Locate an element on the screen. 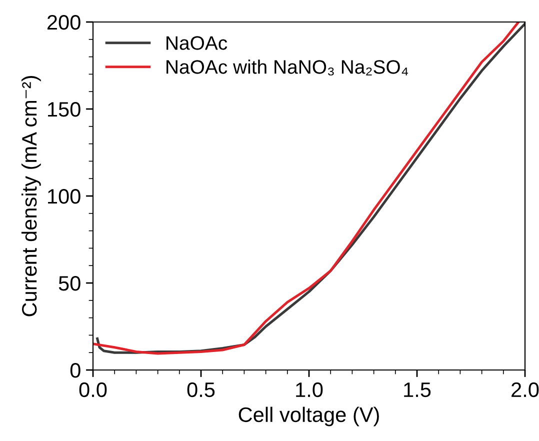  y-tick-label: 50 is located at coordinates (69, 283).